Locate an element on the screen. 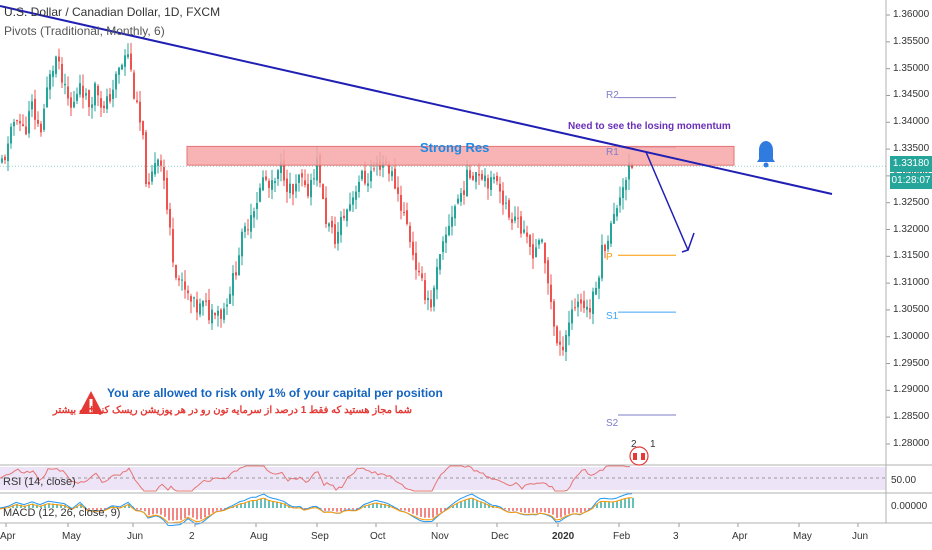  countdown-badge: 01:28:07 is located at coordinates (911, 181).